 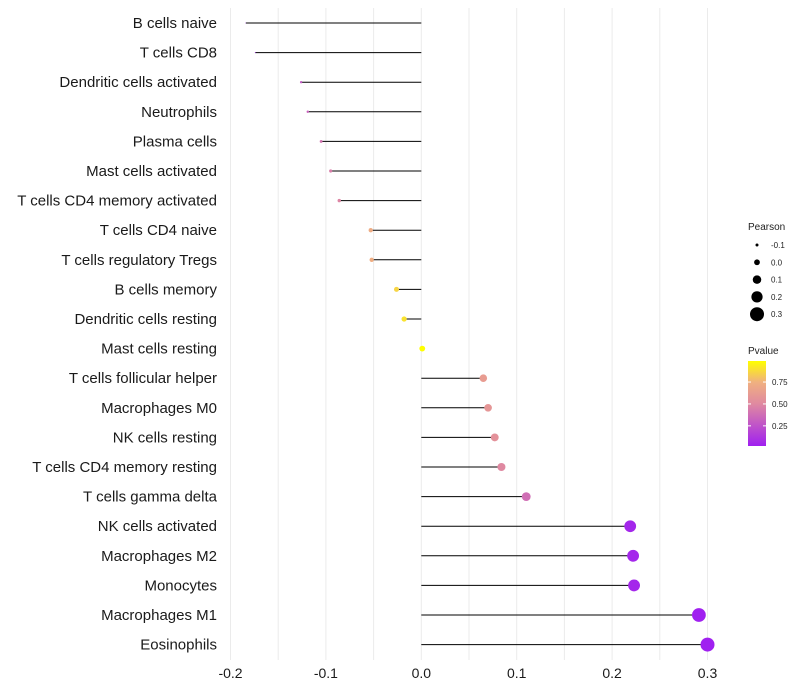 I want to click on category-label: T cells CD4 memory activated, so click(x=117, y=201).